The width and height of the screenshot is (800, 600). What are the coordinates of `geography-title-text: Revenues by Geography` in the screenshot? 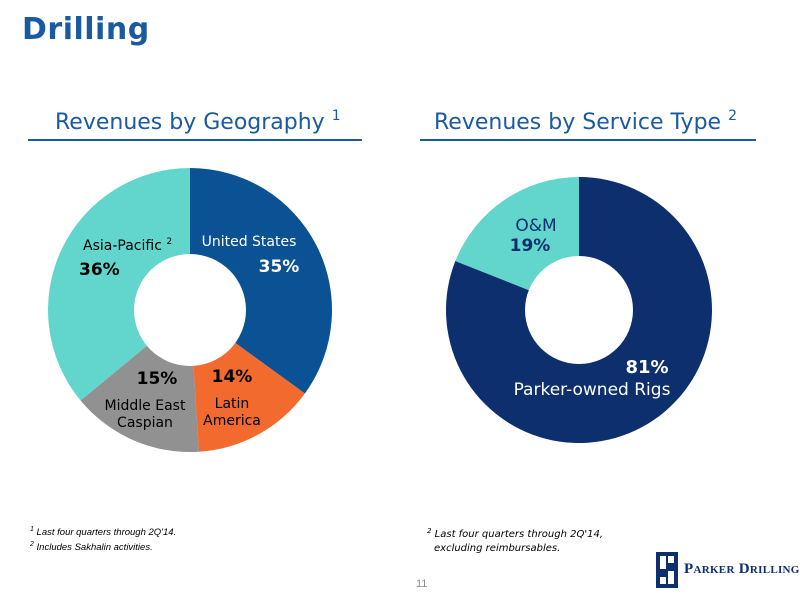 It's located at (190, 122).